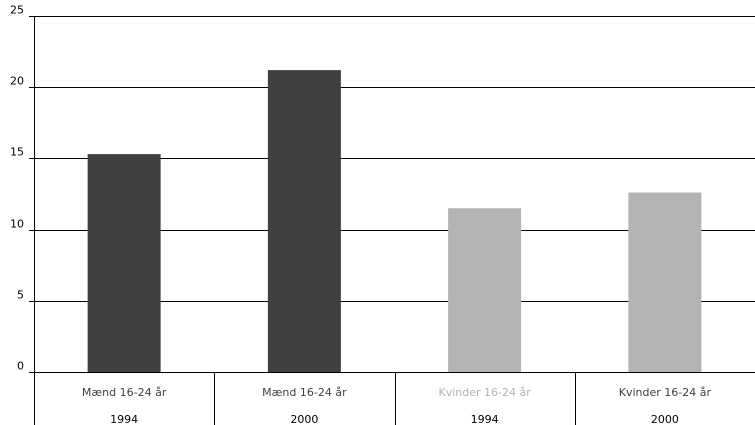 This screenshot has height=425, width=755. I want to click on y-tick-labels: 0 5 10 15 20 25, so click(17, 188).